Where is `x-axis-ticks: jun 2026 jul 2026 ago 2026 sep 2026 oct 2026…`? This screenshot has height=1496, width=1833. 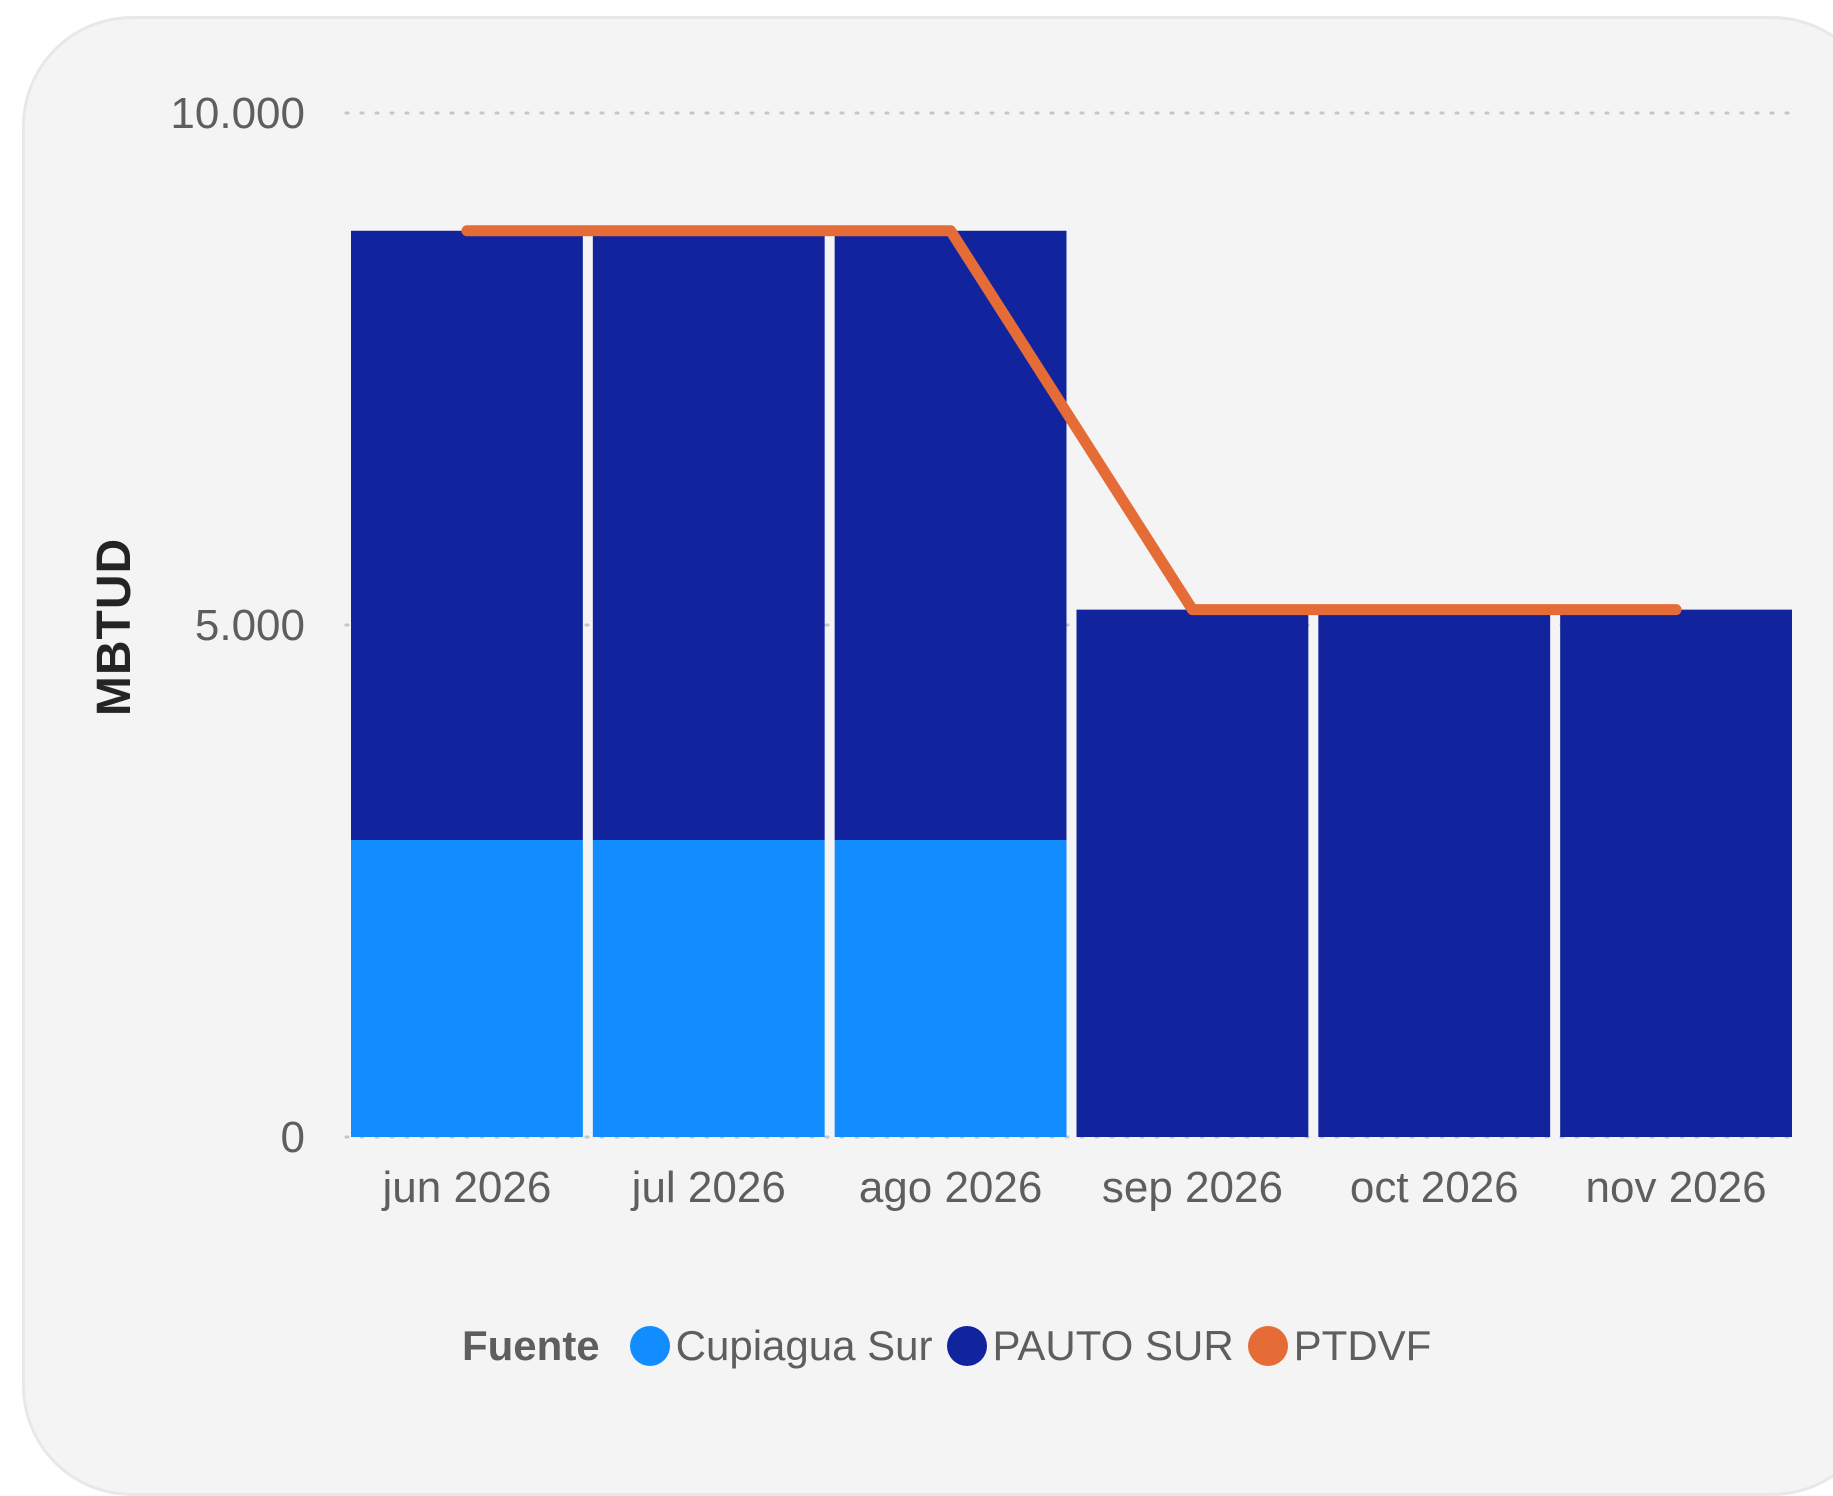 x-axis-ticks: jun 2026 jul 2026 ago 2026 sep 2026 oct 2026… is located at coordinates (1074, 1187).